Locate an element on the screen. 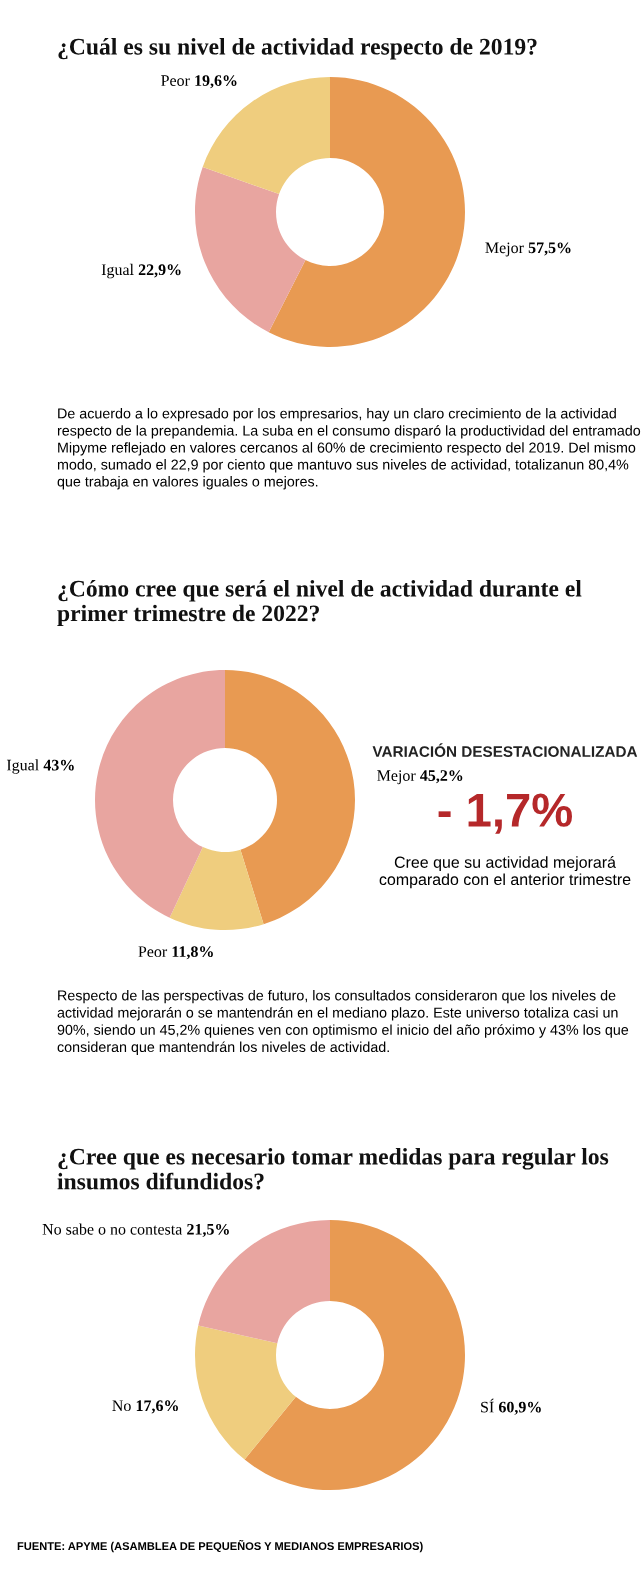 This screenshot has width=642, height=1570. slice-label: No is located at coordinates (121, 1406).